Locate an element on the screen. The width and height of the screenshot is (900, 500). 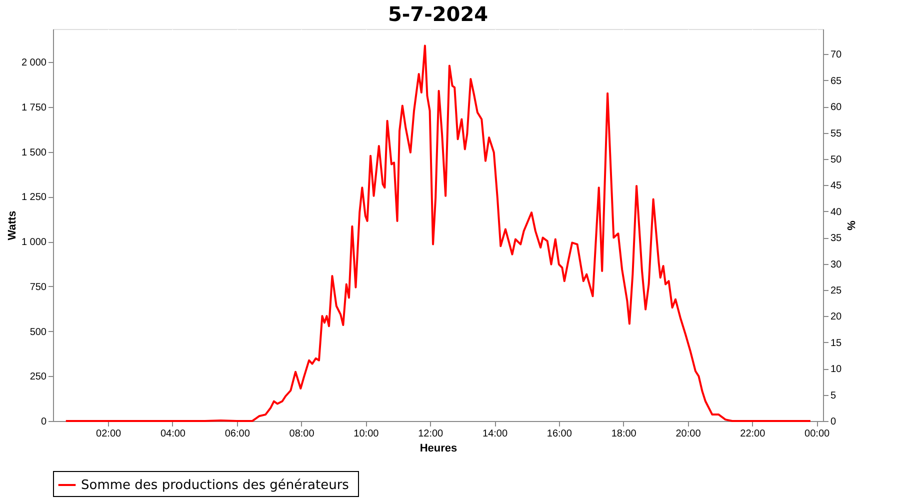
x-tick-label: 18:00 is located at coordinates (624, 434).